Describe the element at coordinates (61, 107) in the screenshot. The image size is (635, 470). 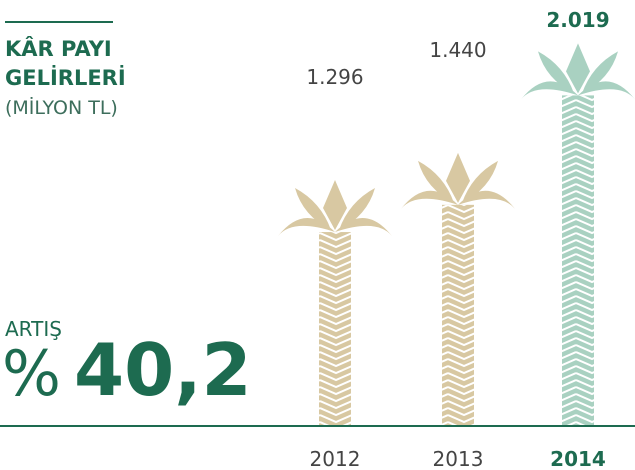
I see `subtitle: (MİLYON TL)` at that location.